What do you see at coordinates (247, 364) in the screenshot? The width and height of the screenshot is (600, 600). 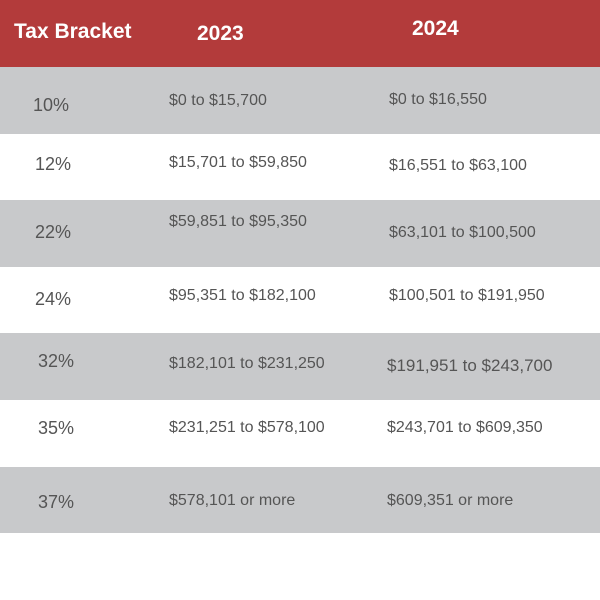 I see `range-2023-cell: $182,101 to $231,250` at bounding box center [247, 364].